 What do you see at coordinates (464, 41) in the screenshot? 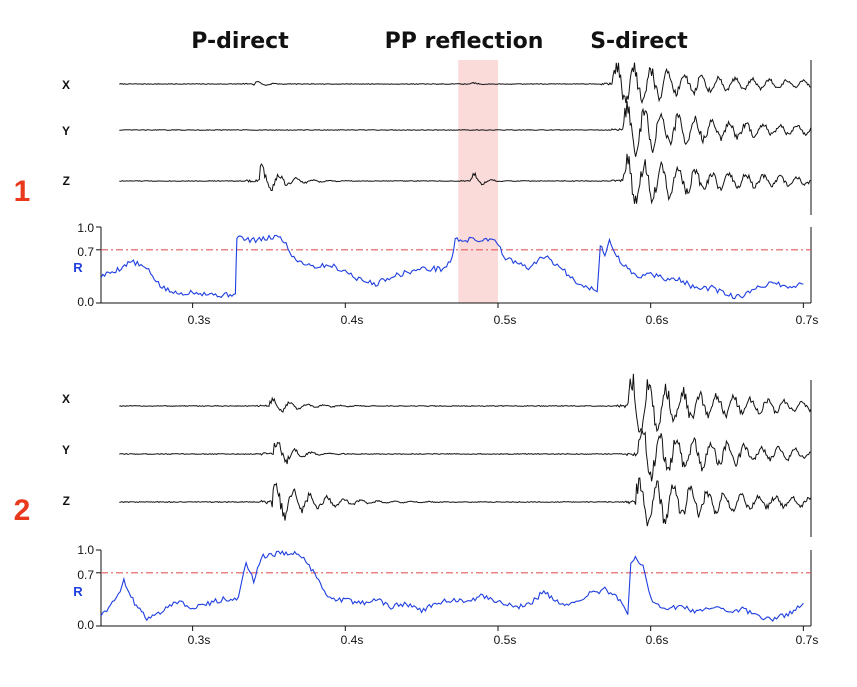
I see `header-pp-reflection: PP reflection` at bounding box center [464, 41].